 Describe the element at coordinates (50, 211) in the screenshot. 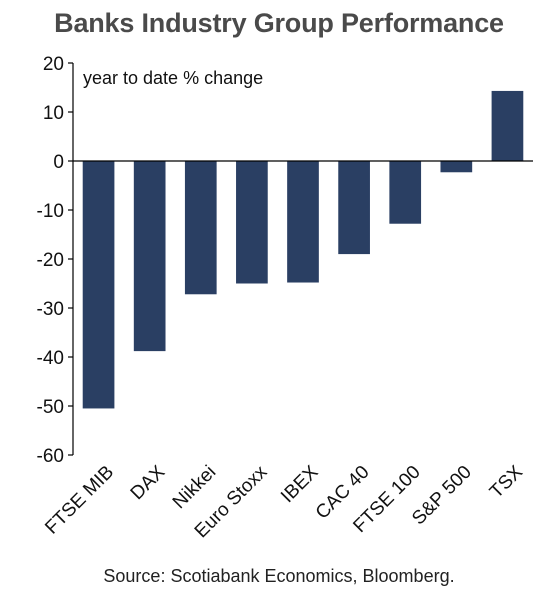

I see `y-tick-label: -10` at that location.